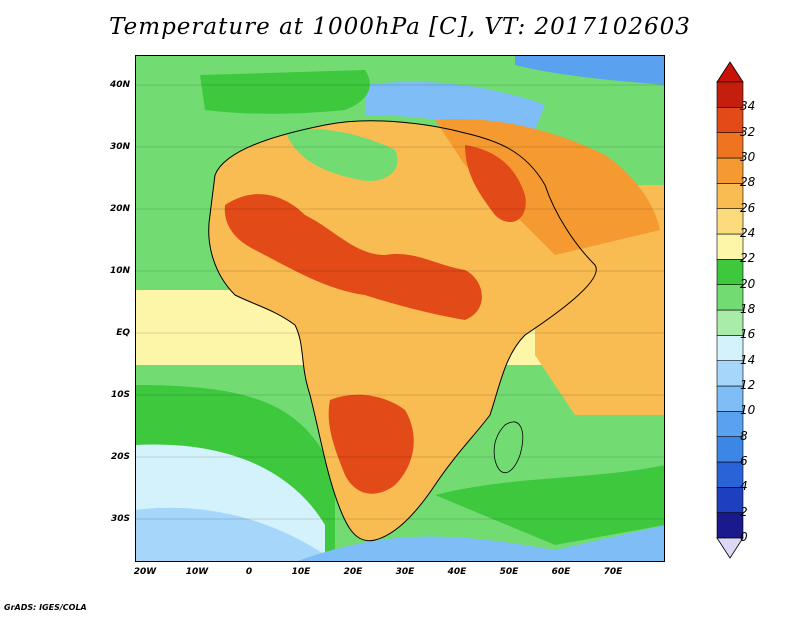 This screenshot has width=800, height=618. Describe the element at coordinates (748, 385) in the screenshot. I see `colorbar-level-label: 12` at that location.